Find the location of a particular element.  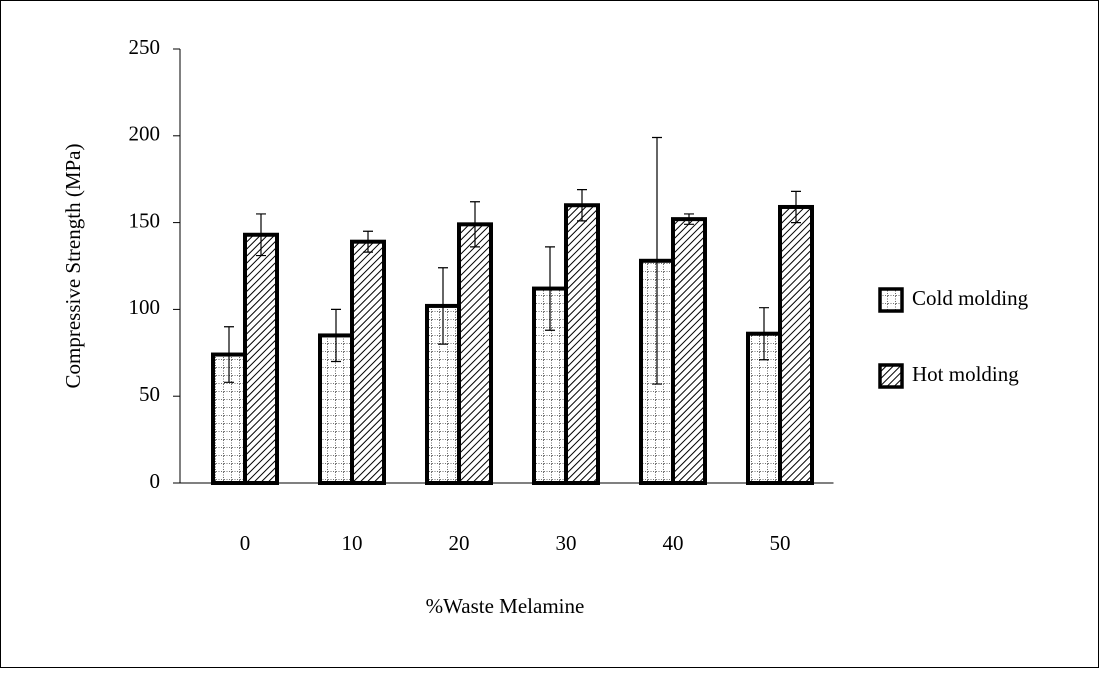

y-tick-label: 50 is located at coordinates (149, 394).